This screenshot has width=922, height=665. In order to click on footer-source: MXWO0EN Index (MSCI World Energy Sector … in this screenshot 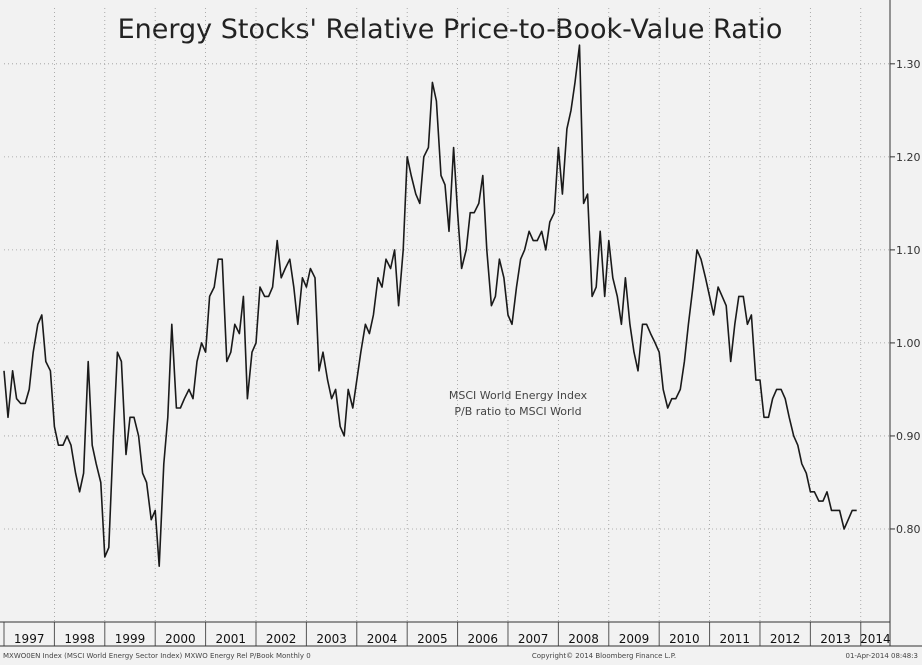, I will do `click(157, 656)`.